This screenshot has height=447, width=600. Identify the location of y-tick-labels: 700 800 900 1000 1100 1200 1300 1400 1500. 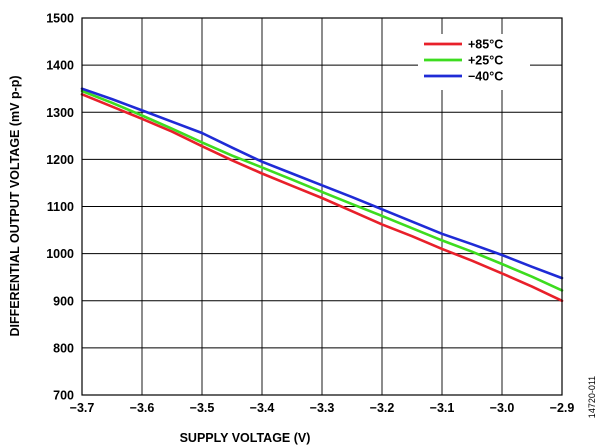
(60, 207).